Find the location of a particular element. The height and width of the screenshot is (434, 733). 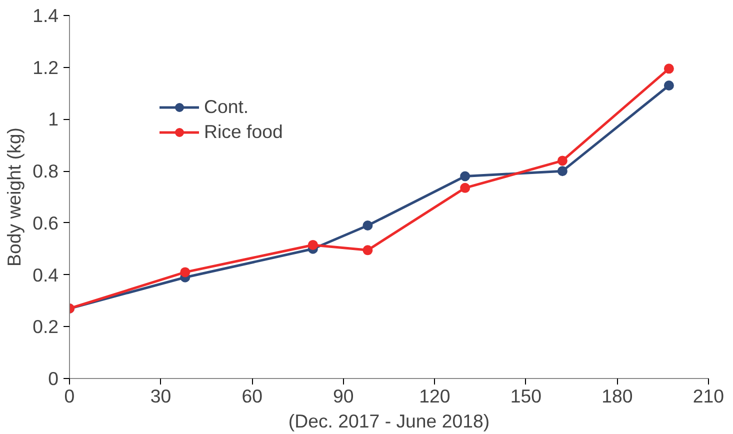

y-tick-label: 0.4 is located at coordinates (45, 275).